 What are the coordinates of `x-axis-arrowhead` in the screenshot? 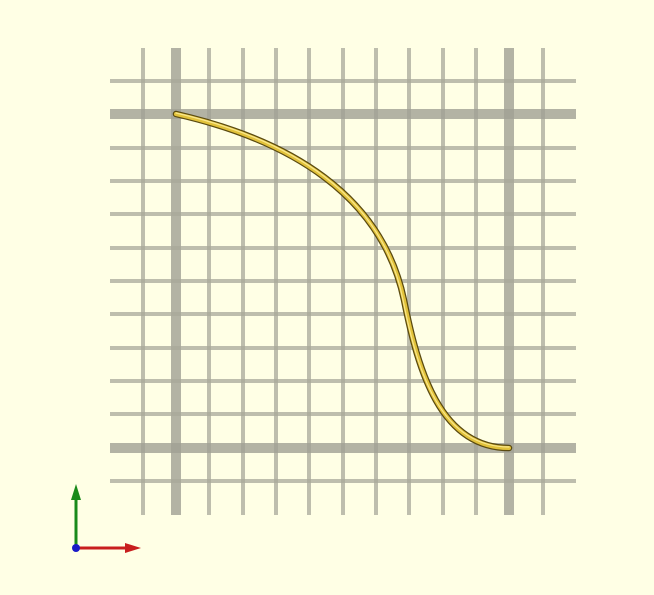 It's located at (133, 548).